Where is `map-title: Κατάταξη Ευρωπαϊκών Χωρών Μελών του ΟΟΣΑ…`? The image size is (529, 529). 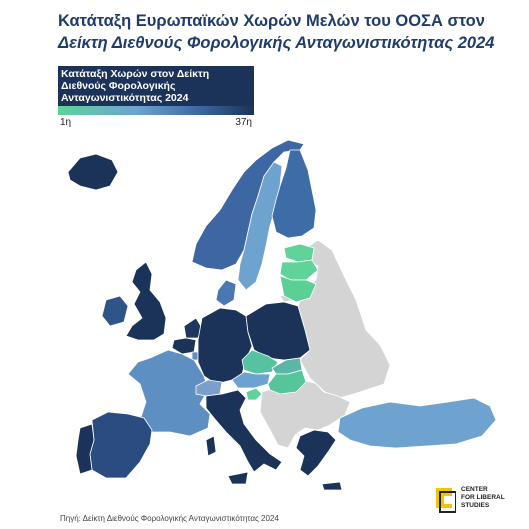 map-title: Κατάταξη Ευρωπαϊκών Χωρών Μελών του ΟΟΣΑ… is located at coordinates (288, 32).